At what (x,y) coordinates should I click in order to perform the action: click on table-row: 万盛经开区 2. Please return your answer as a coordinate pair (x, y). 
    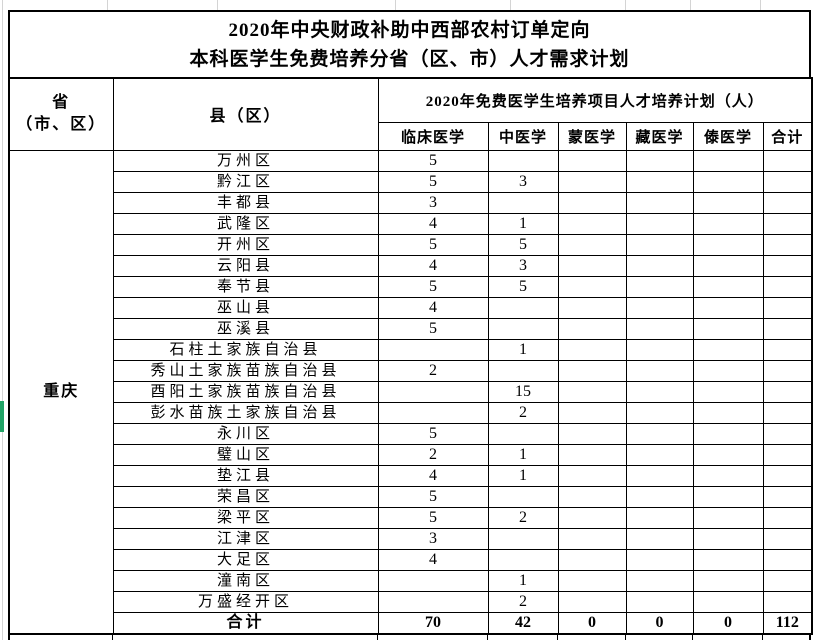
    Looking at the image, I should click on (411, 601).